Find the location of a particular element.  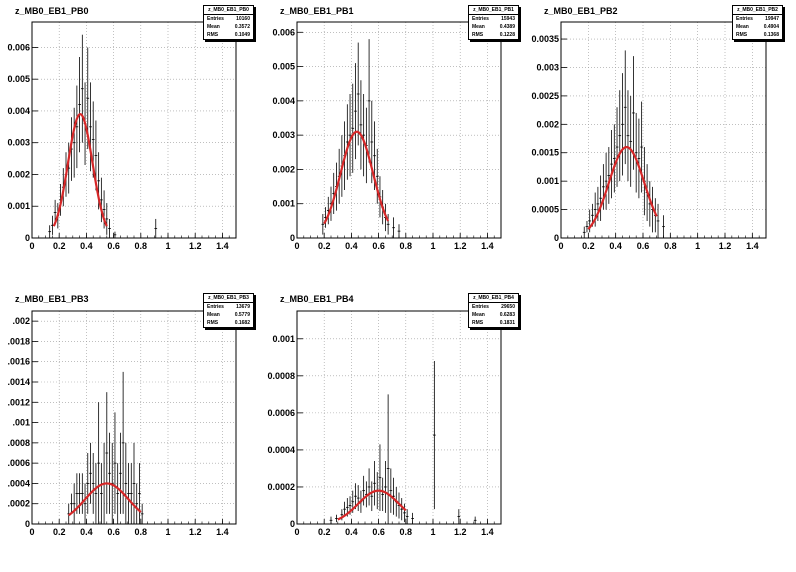

stats-box-name: z_MB0_EB1_PB4 is located at coordinates (493, 298).